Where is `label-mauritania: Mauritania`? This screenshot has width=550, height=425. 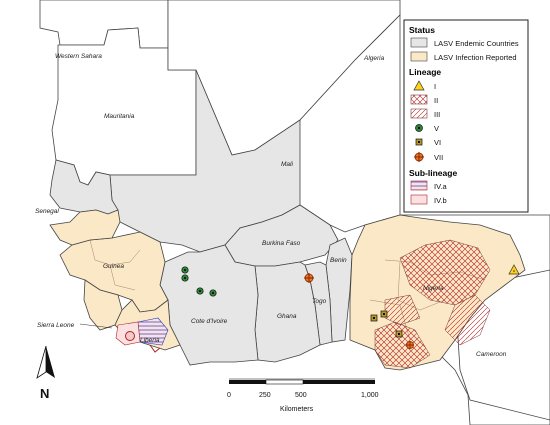
label-mauritania: Mauritania is located at coordinates (119, 116).